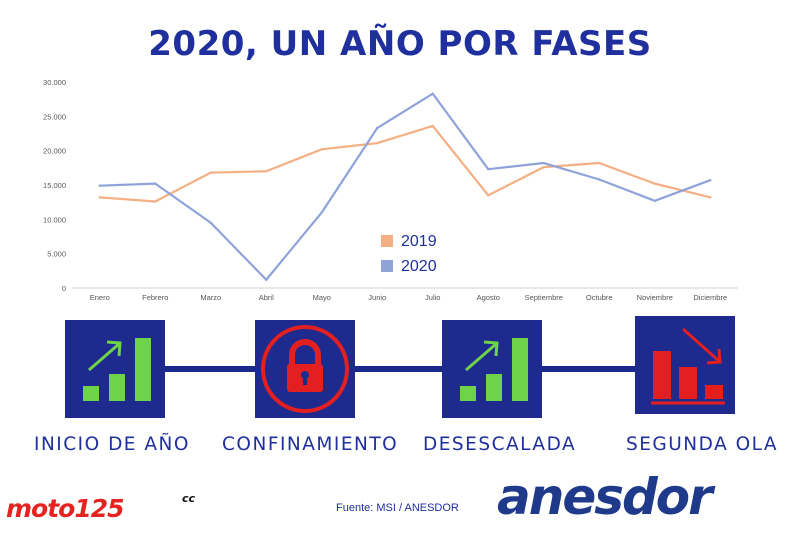 This screenshot has width=800, height=533. What do you see at coordinates (488, 297) in the screenshot?
I see `x-tick-label: Agosto` at bounding box center [488, 297].